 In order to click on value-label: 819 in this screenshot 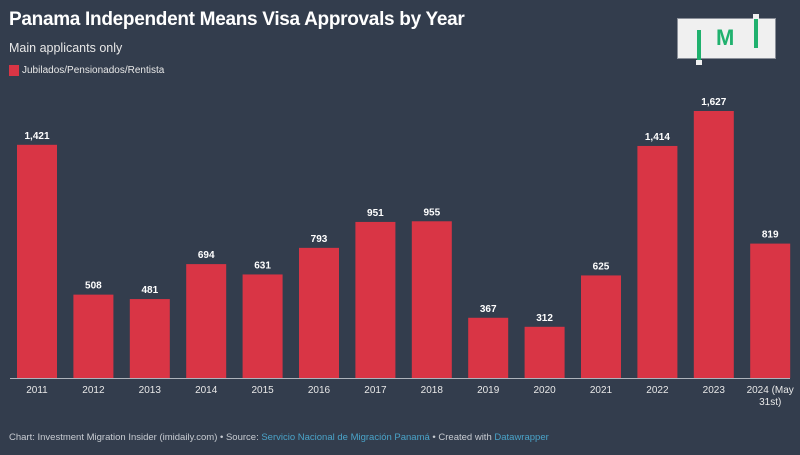, I will do `click(770, 235)`.